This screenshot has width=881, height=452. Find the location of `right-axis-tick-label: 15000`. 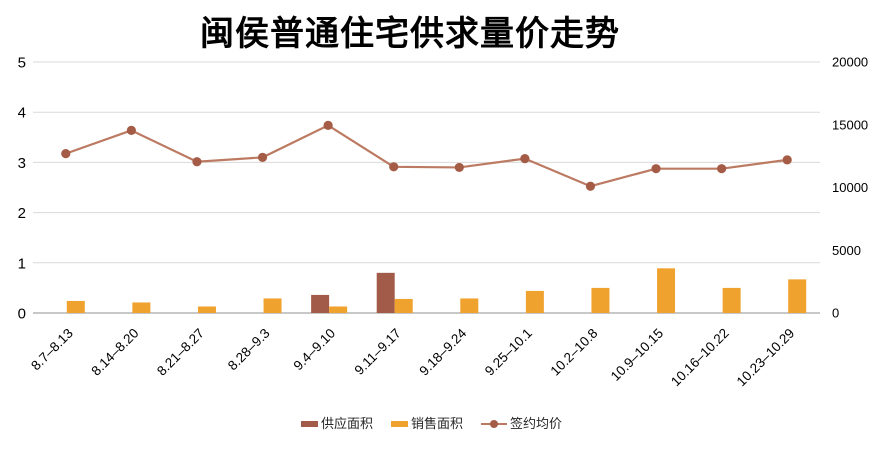

right-axis-tick-label: 15000 is located at coordinates (850, 124).